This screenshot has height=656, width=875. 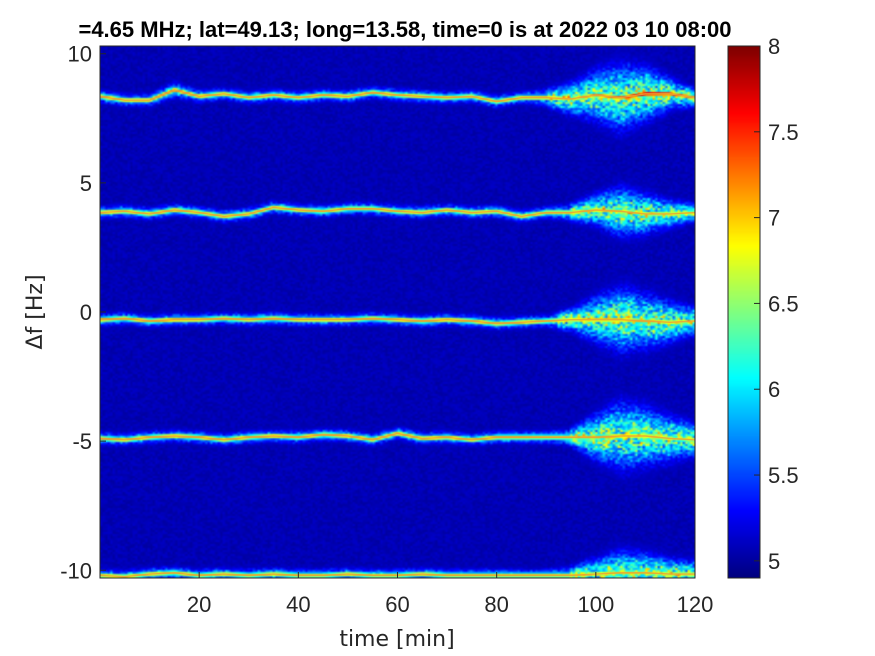 What do you see at coordinates (783, 475) in the screenshot?
I see `colorbar-tick-label: 5.5` at bounding box center [783, 475].